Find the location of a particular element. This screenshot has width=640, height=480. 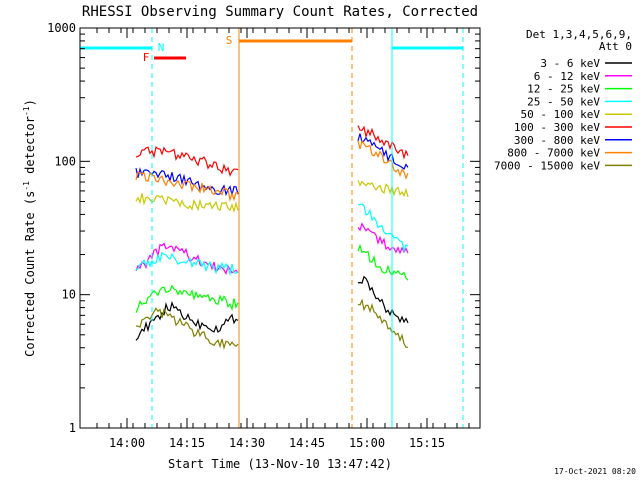

x-tick-label: 14:00 is located at coordinates (127, 443).